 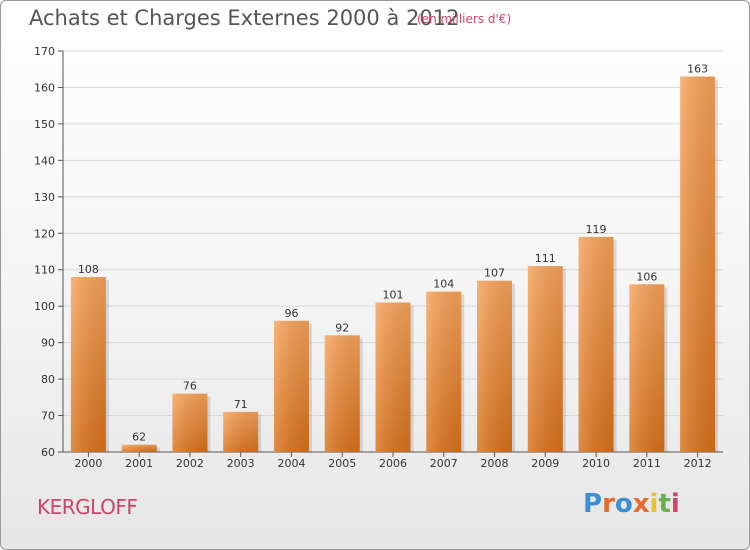 What do you see at coordinates (291, 463) in the screenshot?
I see `x-tick-label-2004: 2004` at bounding box center [291, 463].